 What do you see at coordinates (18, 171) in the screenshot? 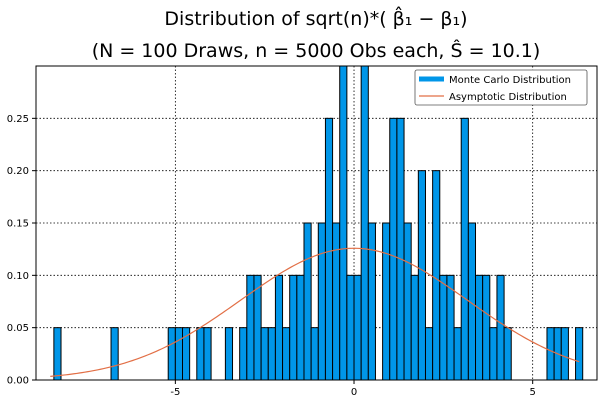
I see `y-tick-label: 0.20` at bounding box center [18, 171].